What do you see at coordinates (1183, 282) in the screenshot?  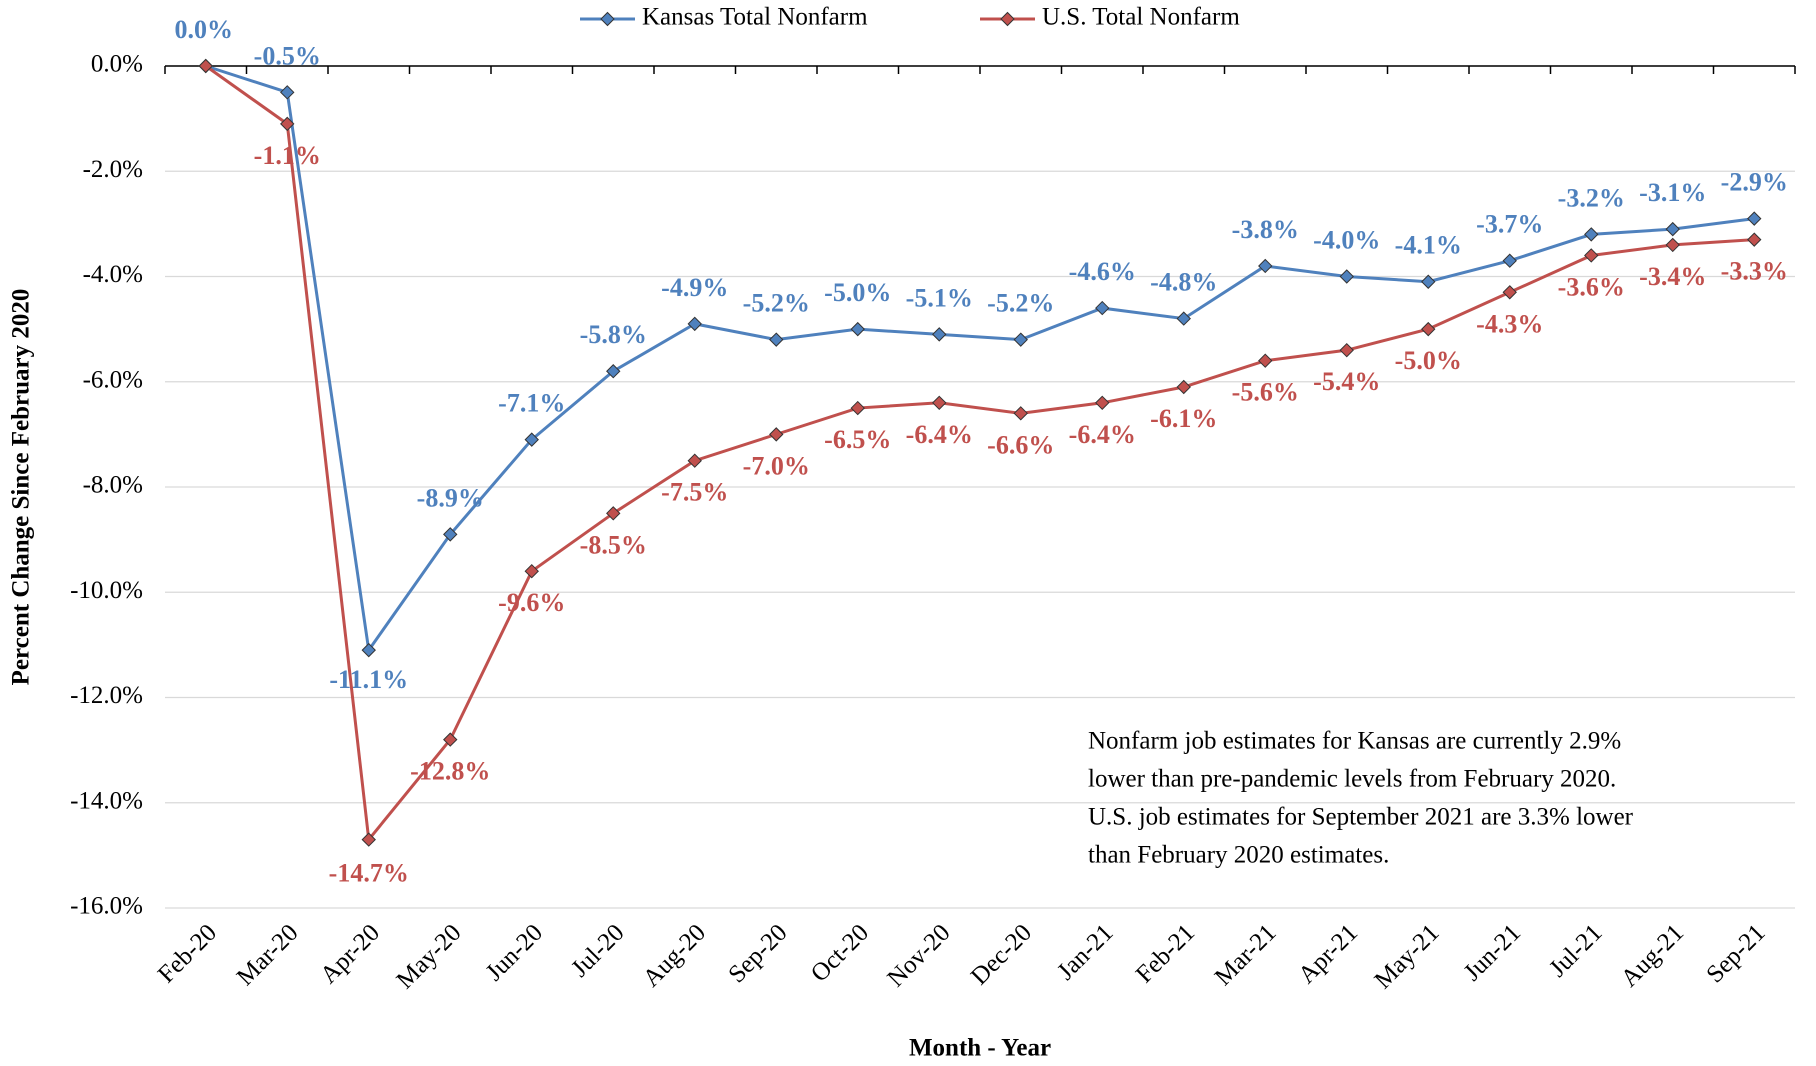 I see `data-label: -4.8%` at bounding box center [1183, 282].